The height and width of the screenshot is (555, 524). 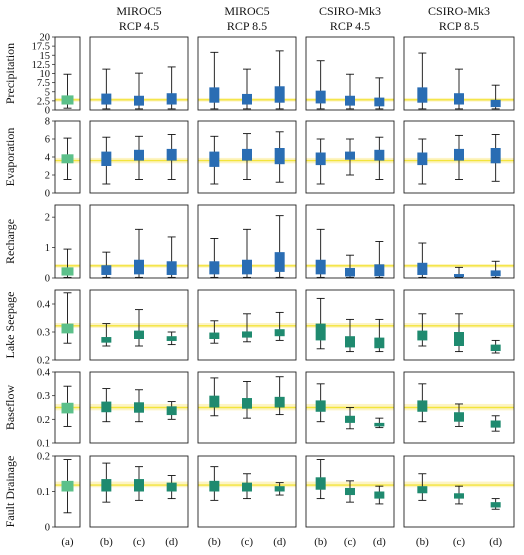 What do you see at coordinates (10, 73) in the screenshot?
I see `y-axis-title-precipitation: Precipitation` at bounding box center [10, 73].